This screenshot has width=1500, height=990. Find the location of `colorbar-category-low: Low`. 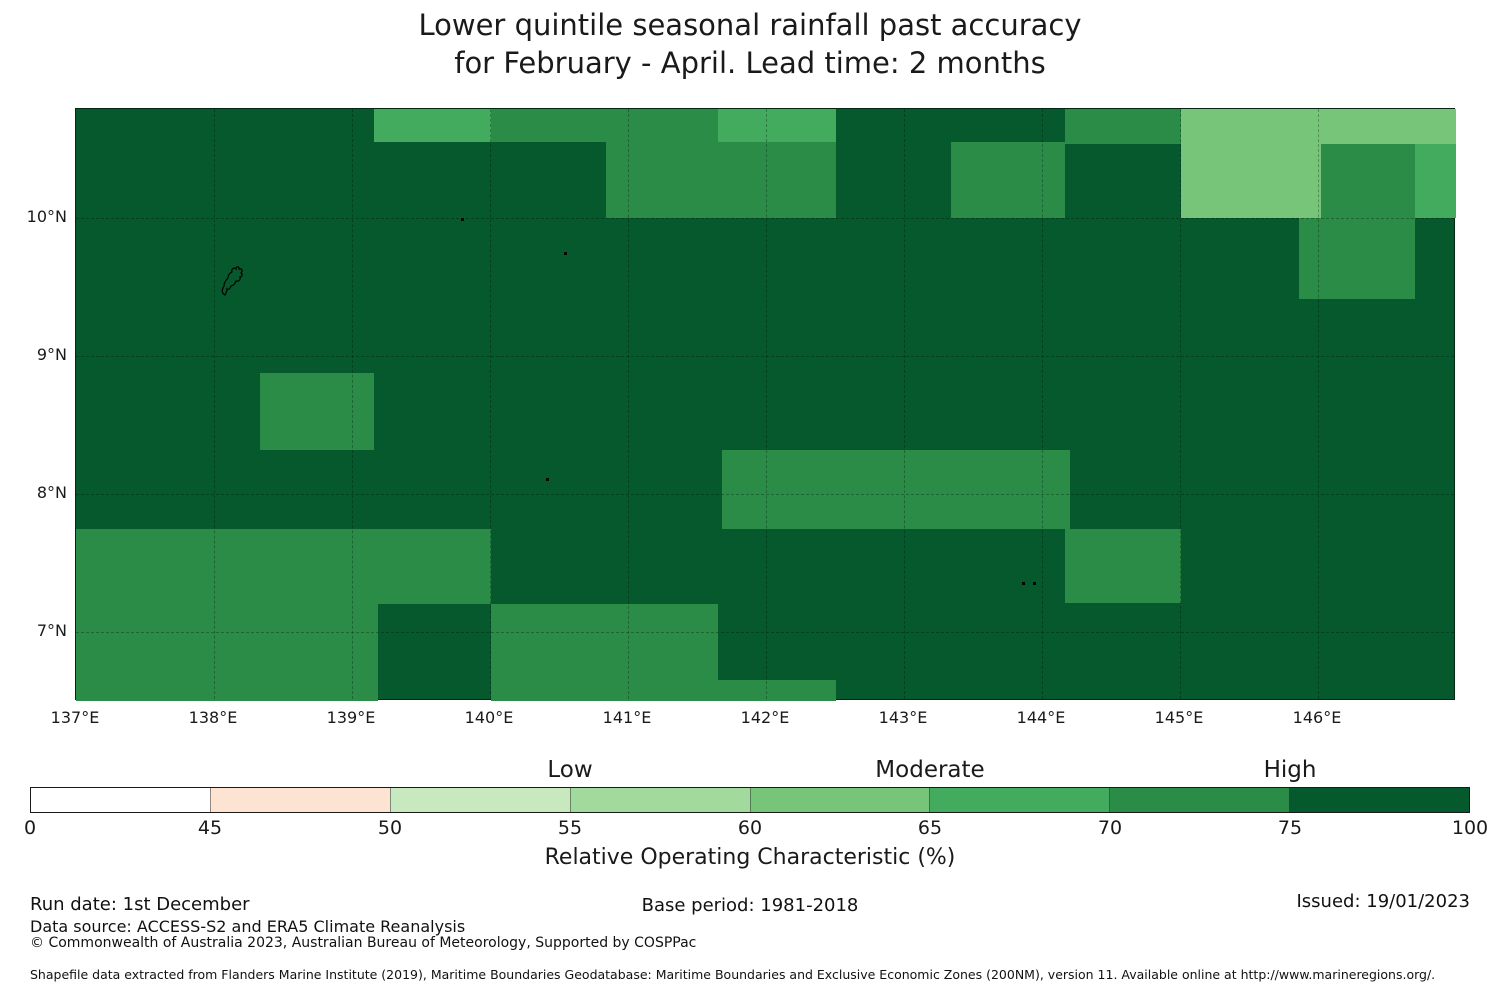

colorbar-category-low: Low is located at coordinates (570, 770).